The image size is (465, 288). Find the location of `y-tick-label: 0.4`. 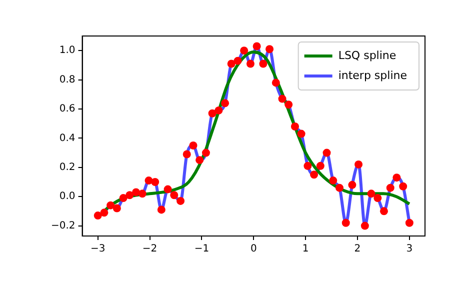

y-tick-label: 0.4 is located at coordinates (67, 138).